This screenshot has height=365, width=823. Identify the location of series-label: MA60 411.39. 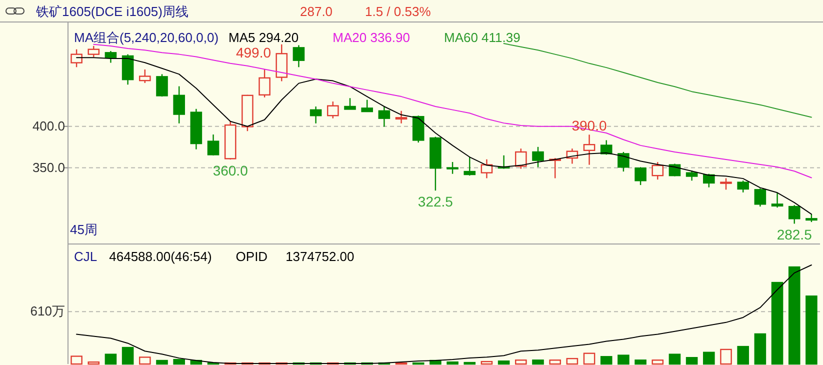
(482, 37).